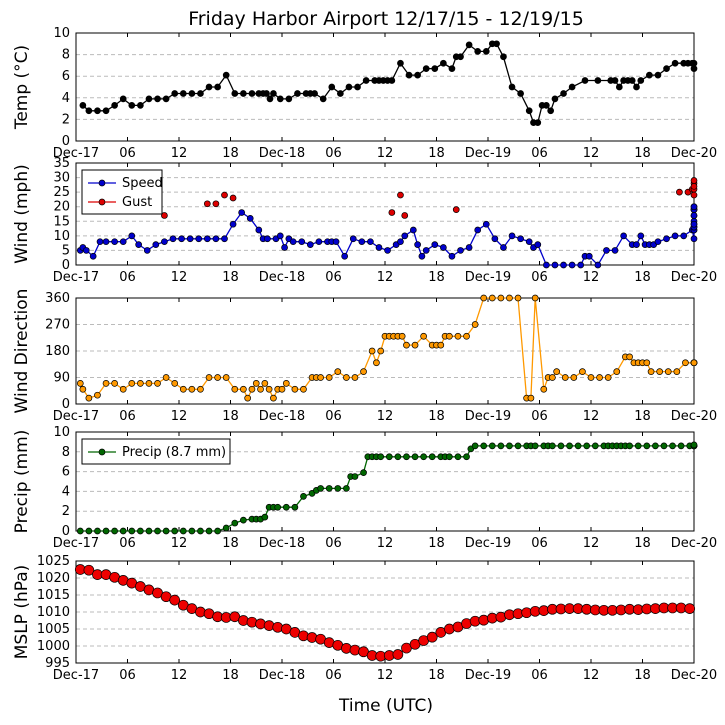  I want to click on y-tick-label: 4, so click(66, 98).